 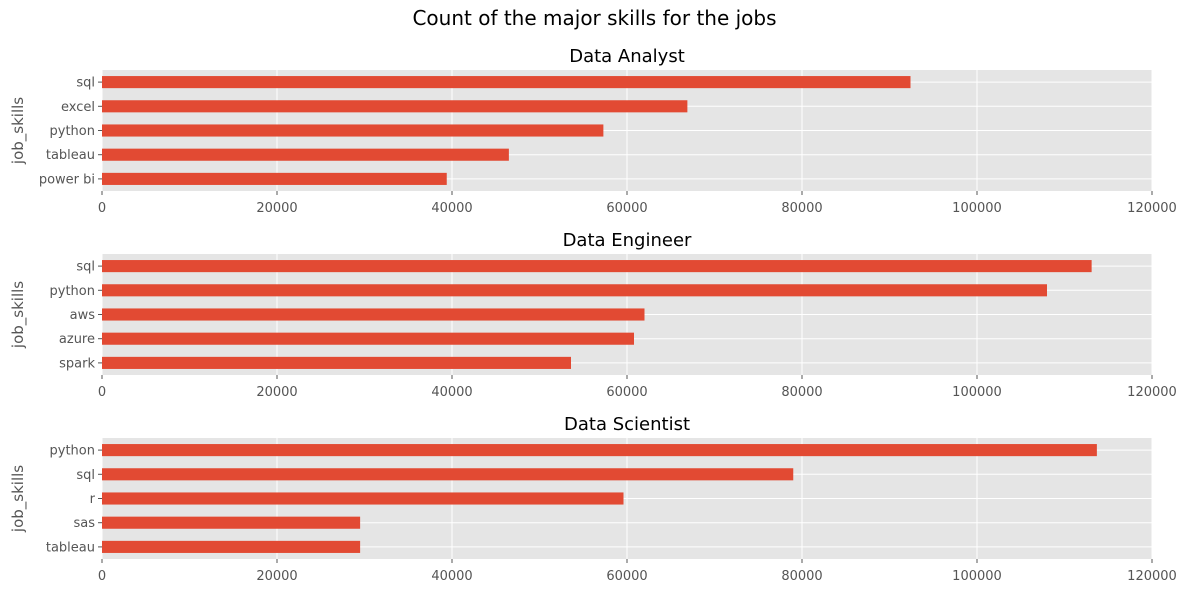 What do you see at coordinates (373, 314) in the screenshot?
I see `bar-aws` at bounding box center [373, 314].